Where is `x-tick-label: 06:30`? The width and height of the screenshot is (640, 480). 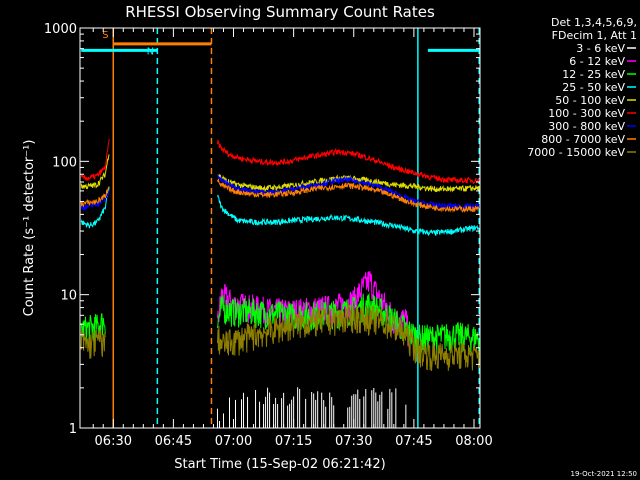 x-tick-label: 06:30 is located at coordinates (113, 441).